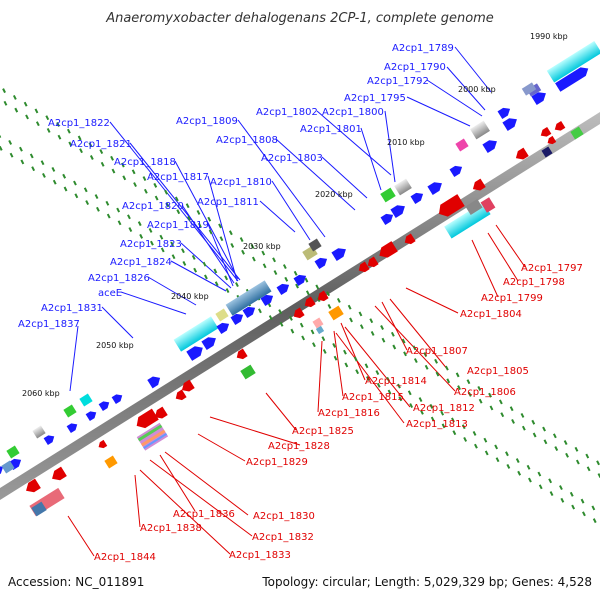 The image size is (600, 600). What do you see at coordinates (101, 144) in the screenshot?
I see `gene-label: A2cp1_1821` at bounding box center [101, 144].